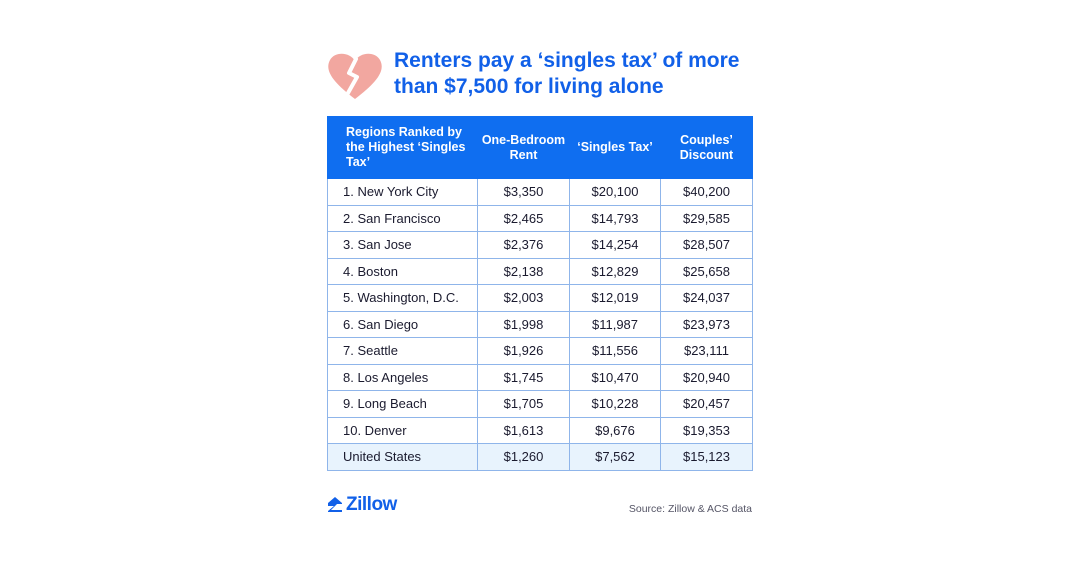 The image size is (1080, 564). What do you see at coordinates (523, 430) in the screenshot?
I see `cell-rent: $1,613` at bounding box center [523, 430].